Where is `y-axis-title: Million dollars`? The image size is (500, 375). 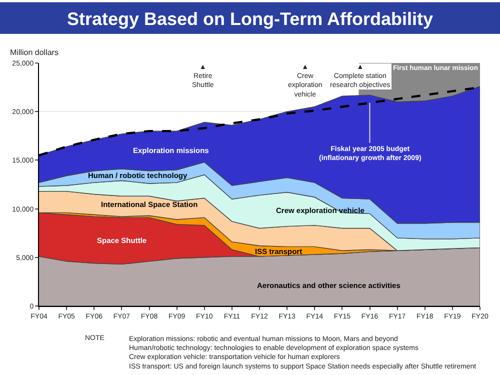 y-axis-title: Million dollars is located at coordinates (34, 52).